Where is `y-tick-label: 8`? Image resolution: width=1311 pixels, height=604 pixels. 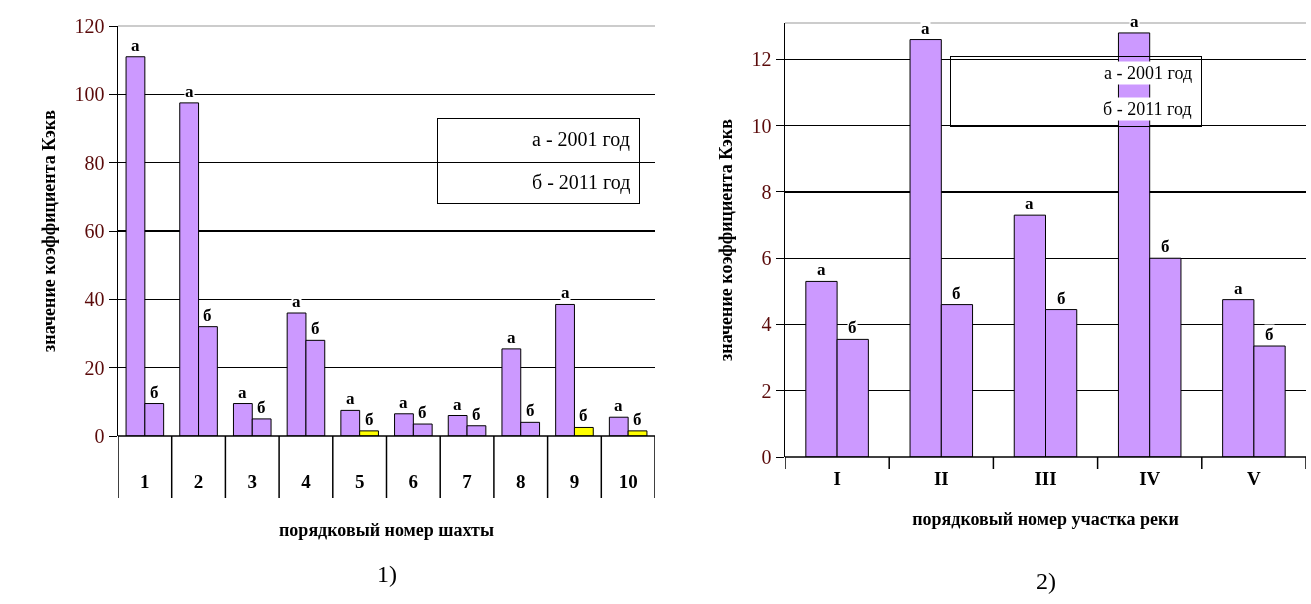
y-tick-label: 8 is located at coordinates (766, 191).